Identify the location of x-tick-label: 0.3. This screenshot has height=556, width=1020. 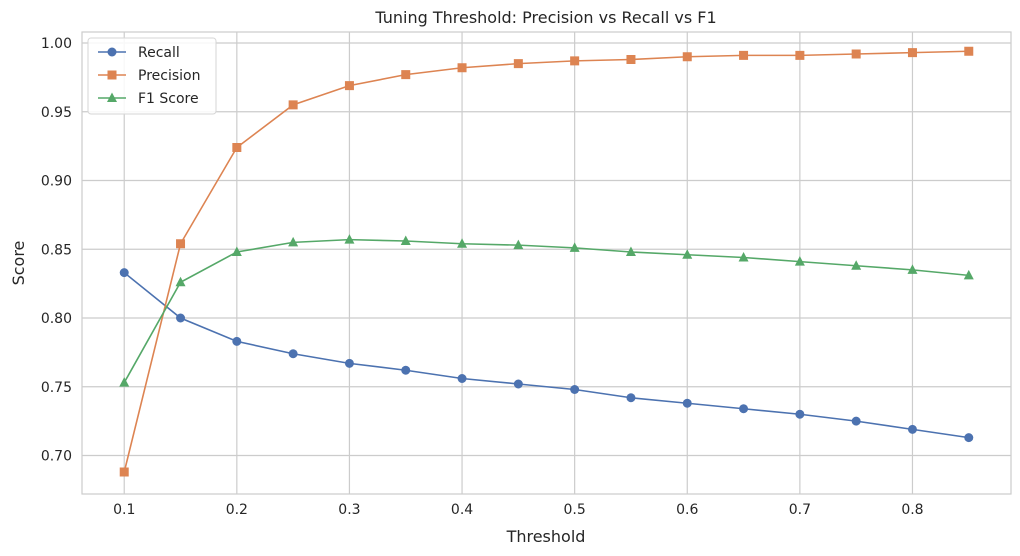
(349, 510).